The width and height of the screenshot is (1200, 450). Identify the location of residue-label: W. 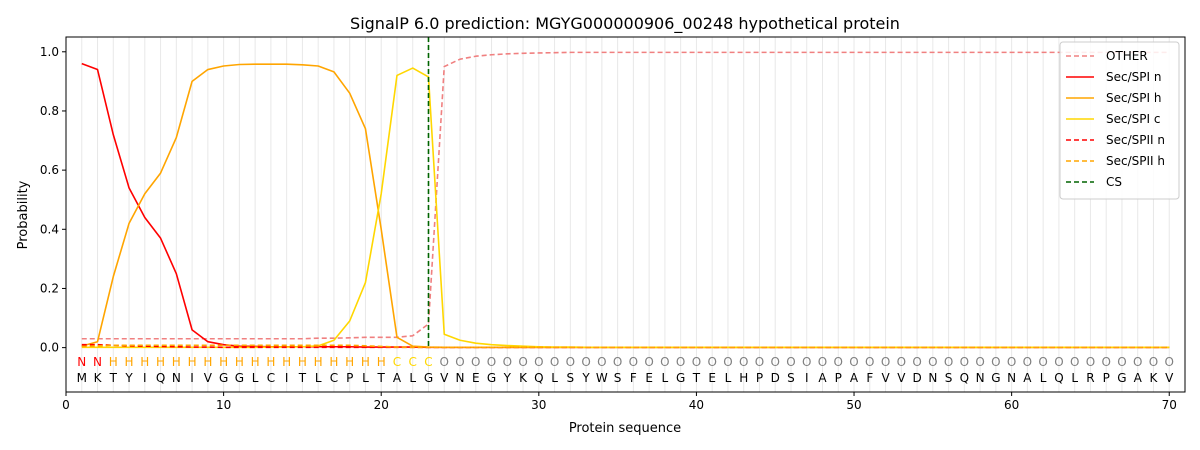
(602, 378).